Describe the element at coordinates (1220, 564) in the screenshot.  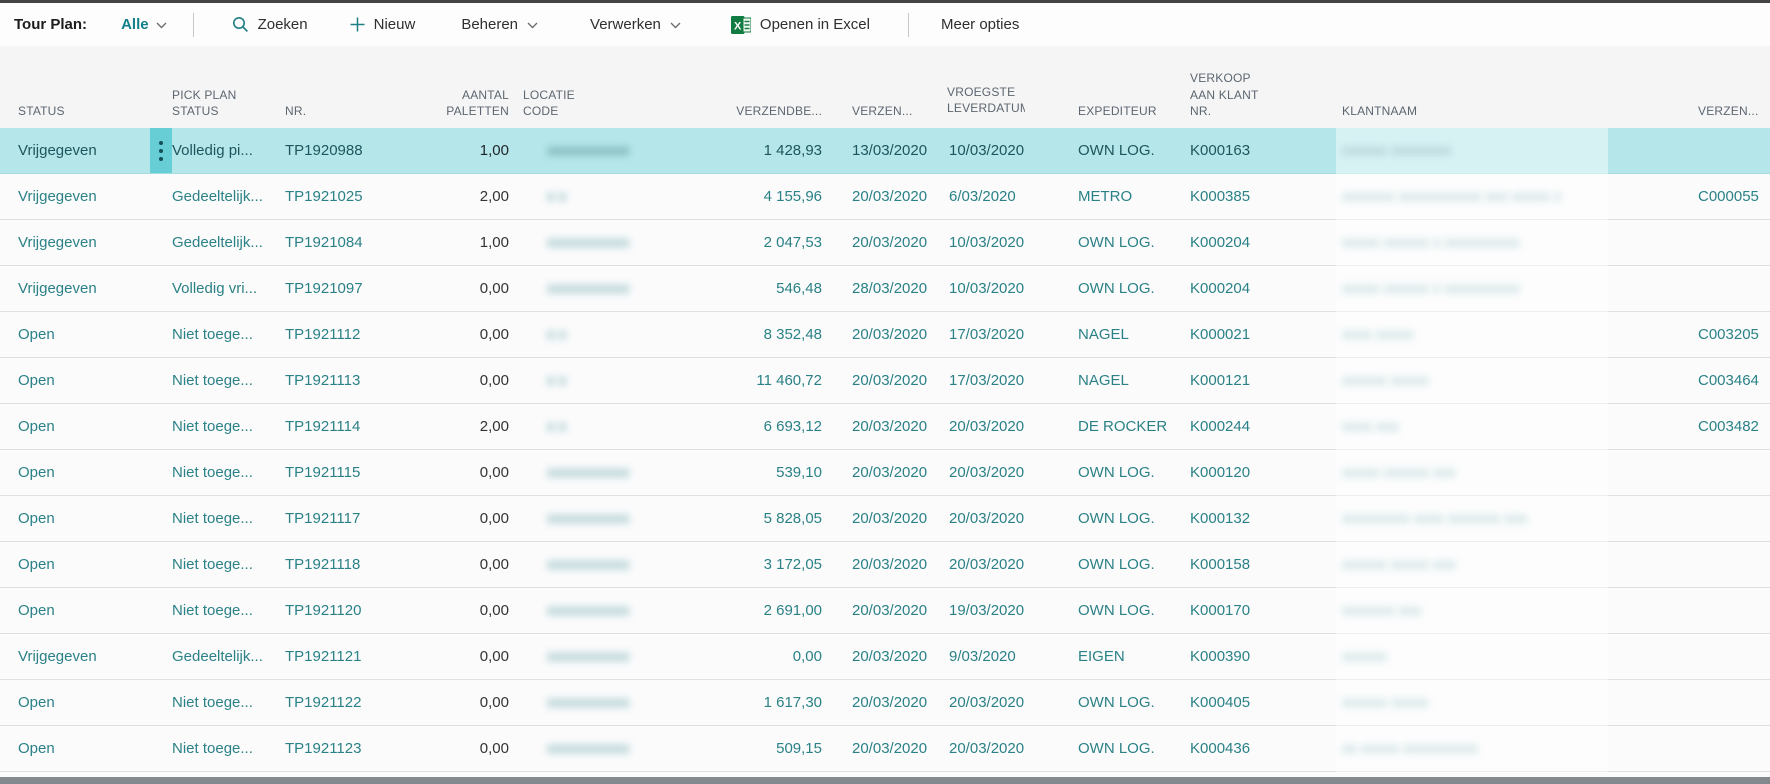
I see `cell-verkoop-aan-klant-nr: K000158` at that location.